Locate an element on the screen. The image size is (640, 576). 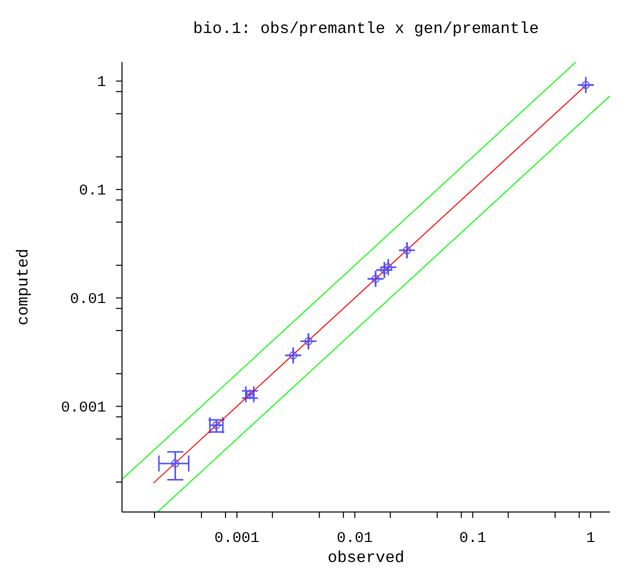
y-tick-label: 0.001 is located at coordinates (83, 407).